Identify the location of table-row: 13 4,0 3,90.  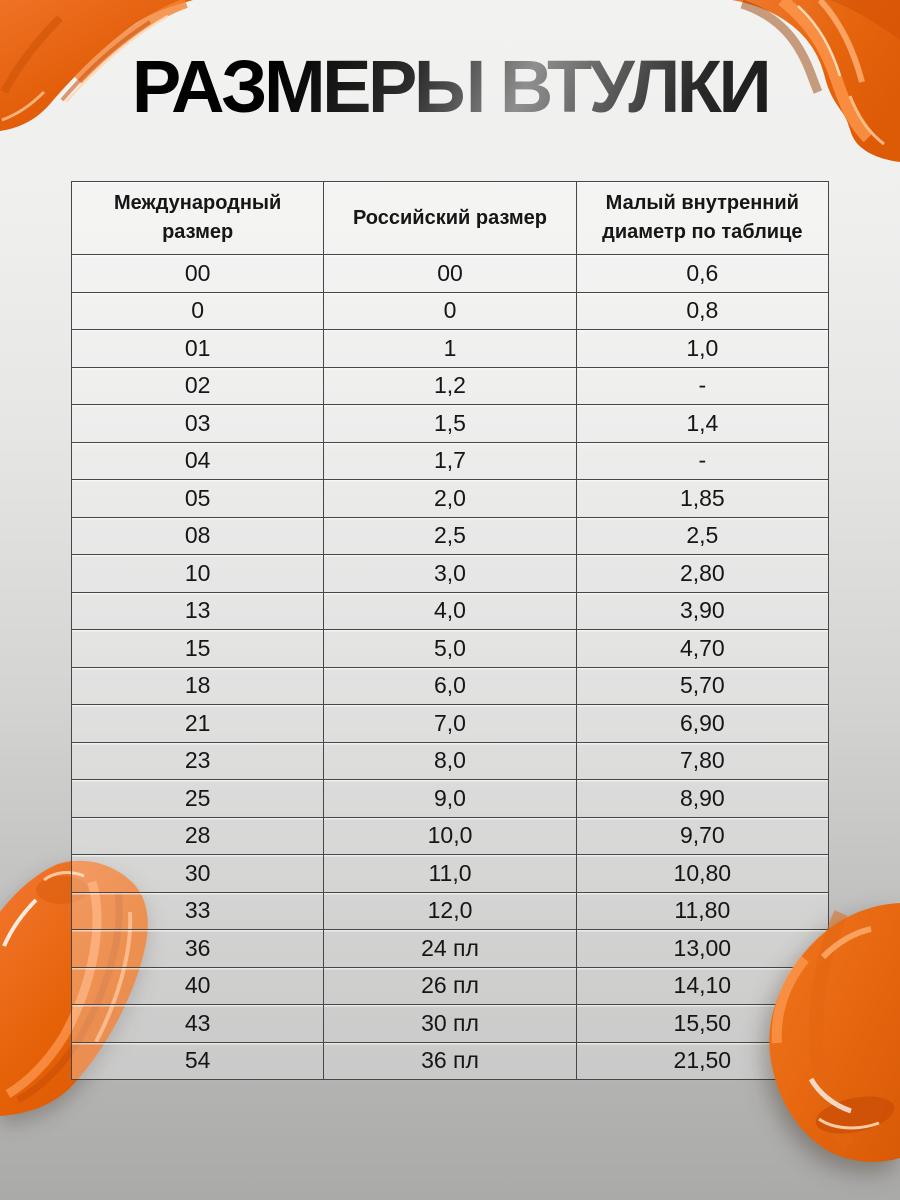
(450, 610).